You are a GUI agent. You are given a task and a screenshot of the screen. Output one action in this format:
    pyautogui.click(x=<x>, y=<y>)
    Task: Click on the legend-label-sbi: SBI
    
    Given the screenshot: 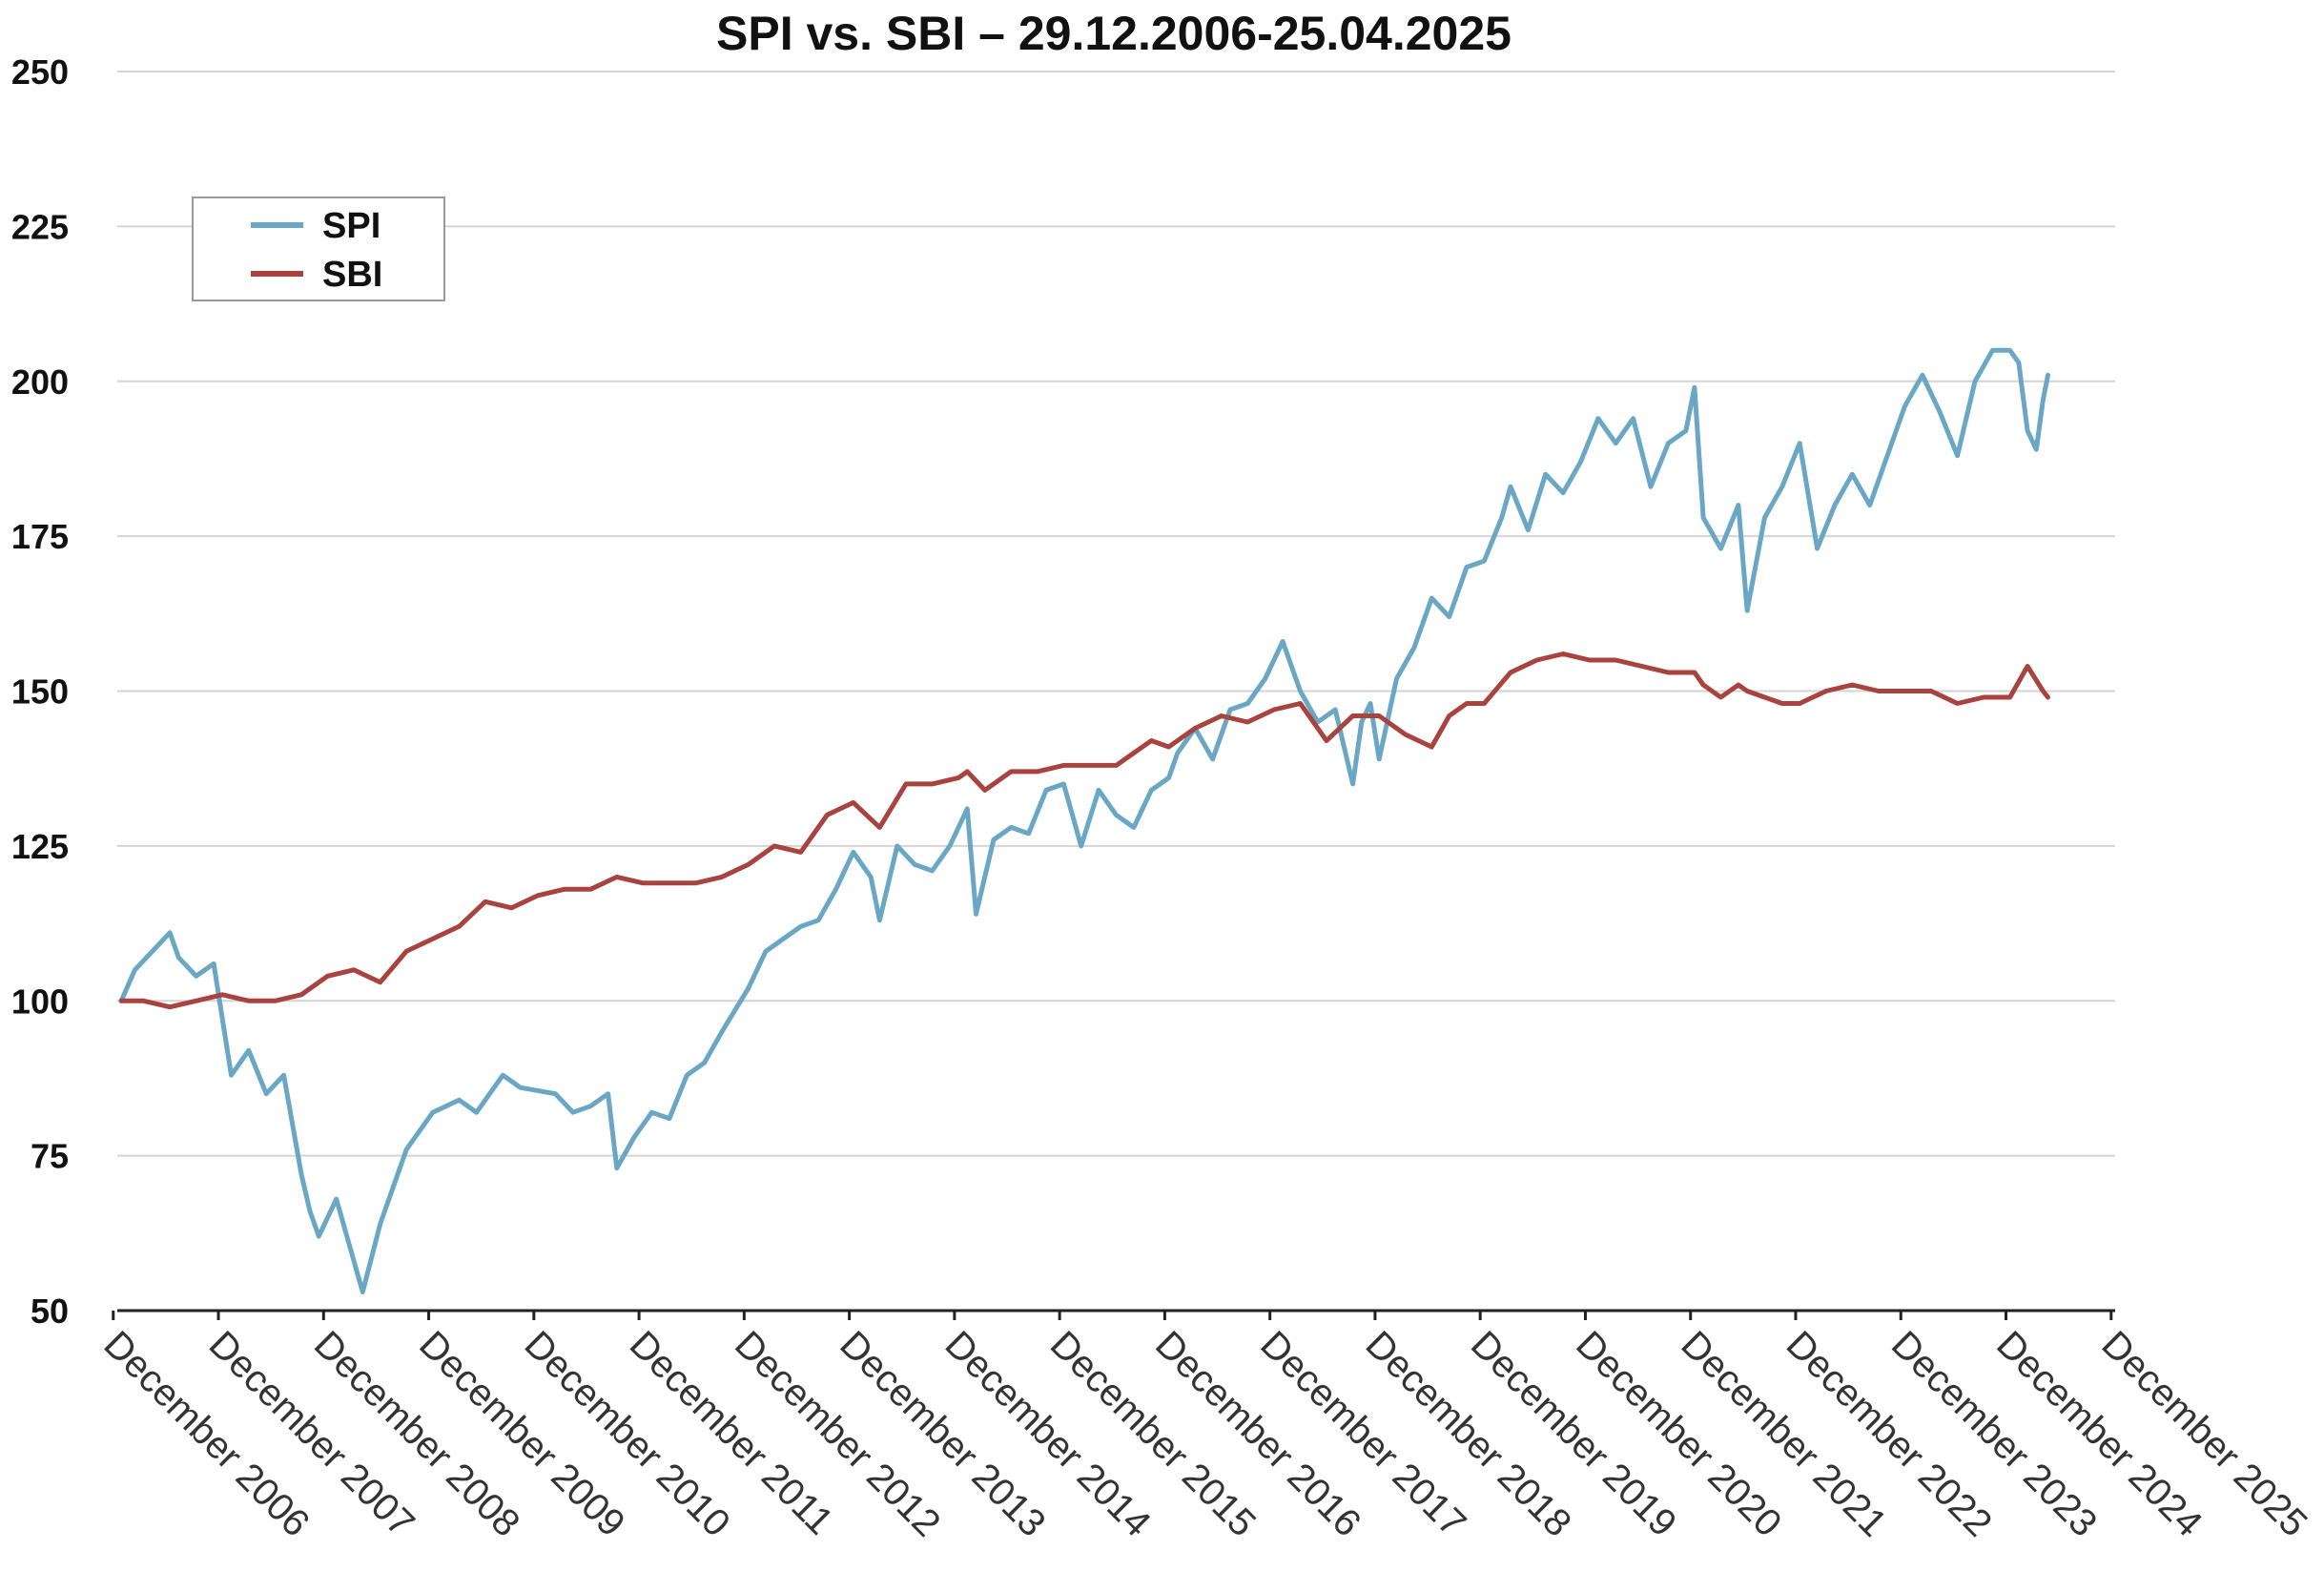 What is the action you would take?
    pyautogui.click(x=352, y=275)
    